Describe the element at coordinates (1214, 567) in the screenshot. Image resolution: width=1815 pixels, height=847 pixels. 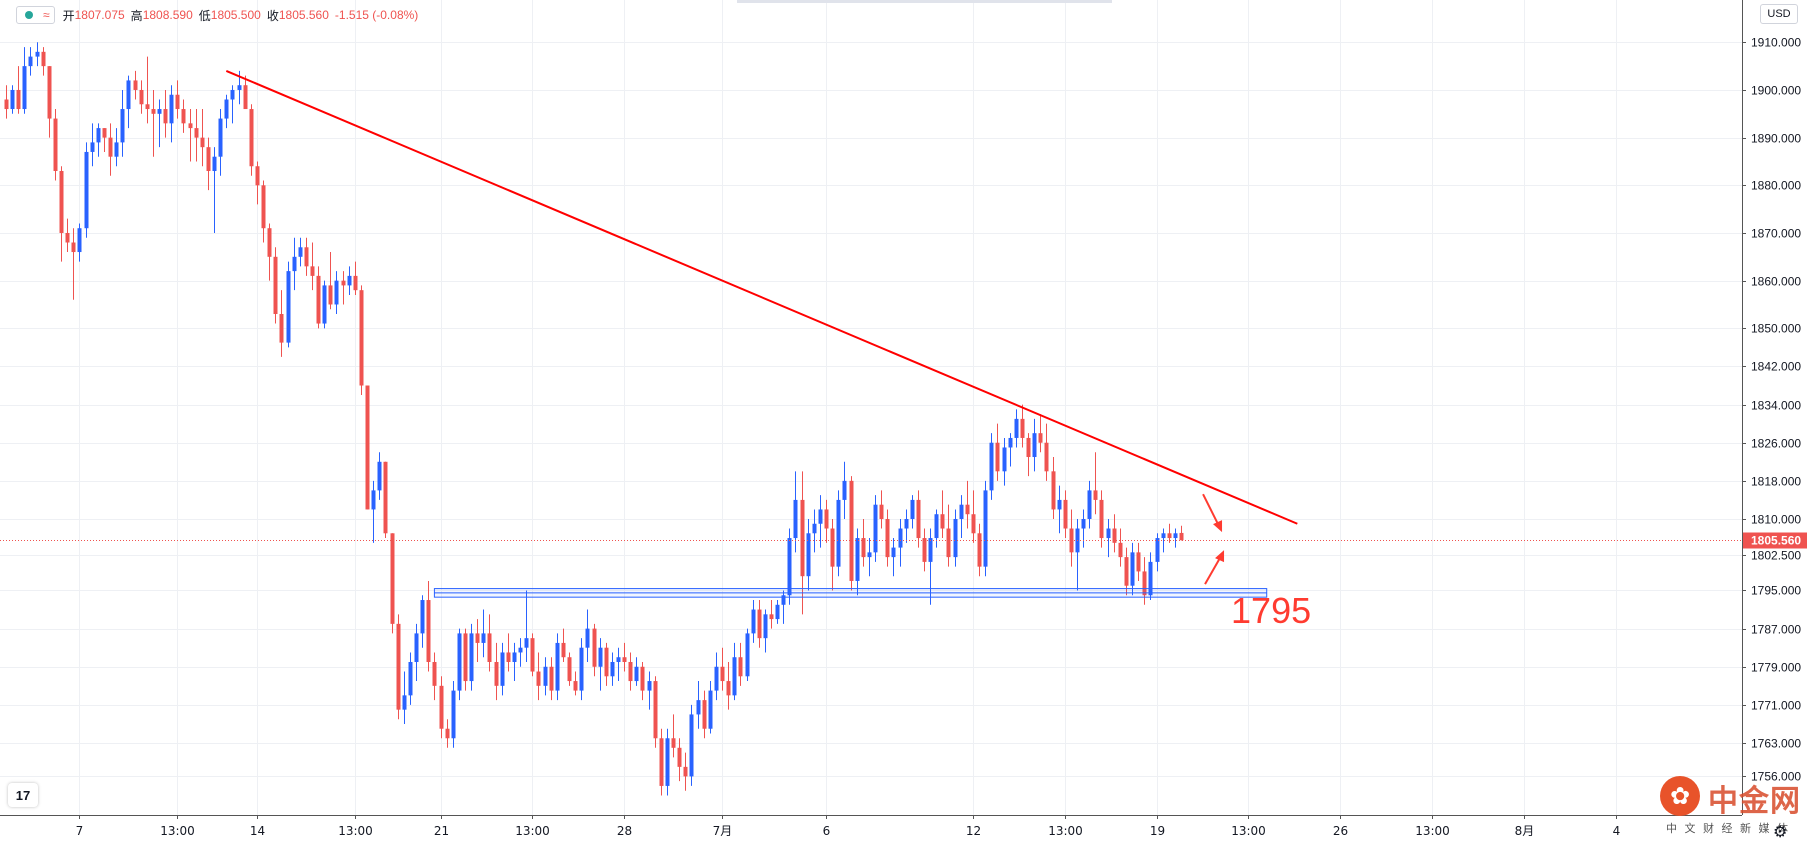
I see `up-arrow-icon` at that location.